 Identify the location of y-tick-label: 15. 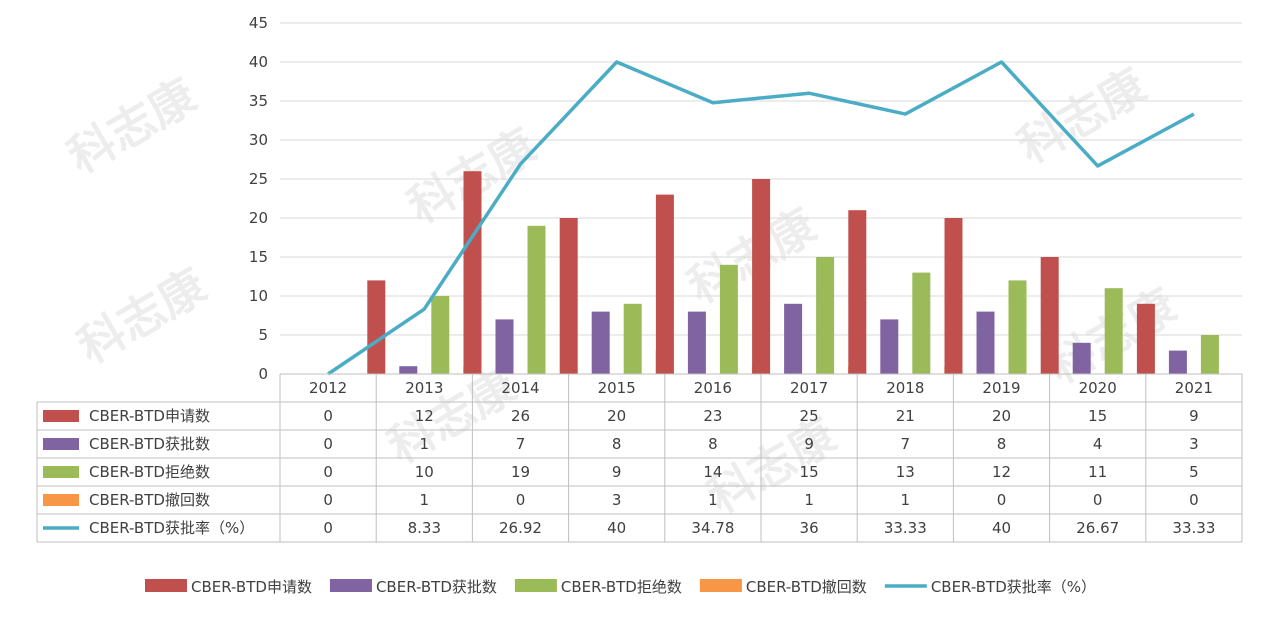
(258, 257).